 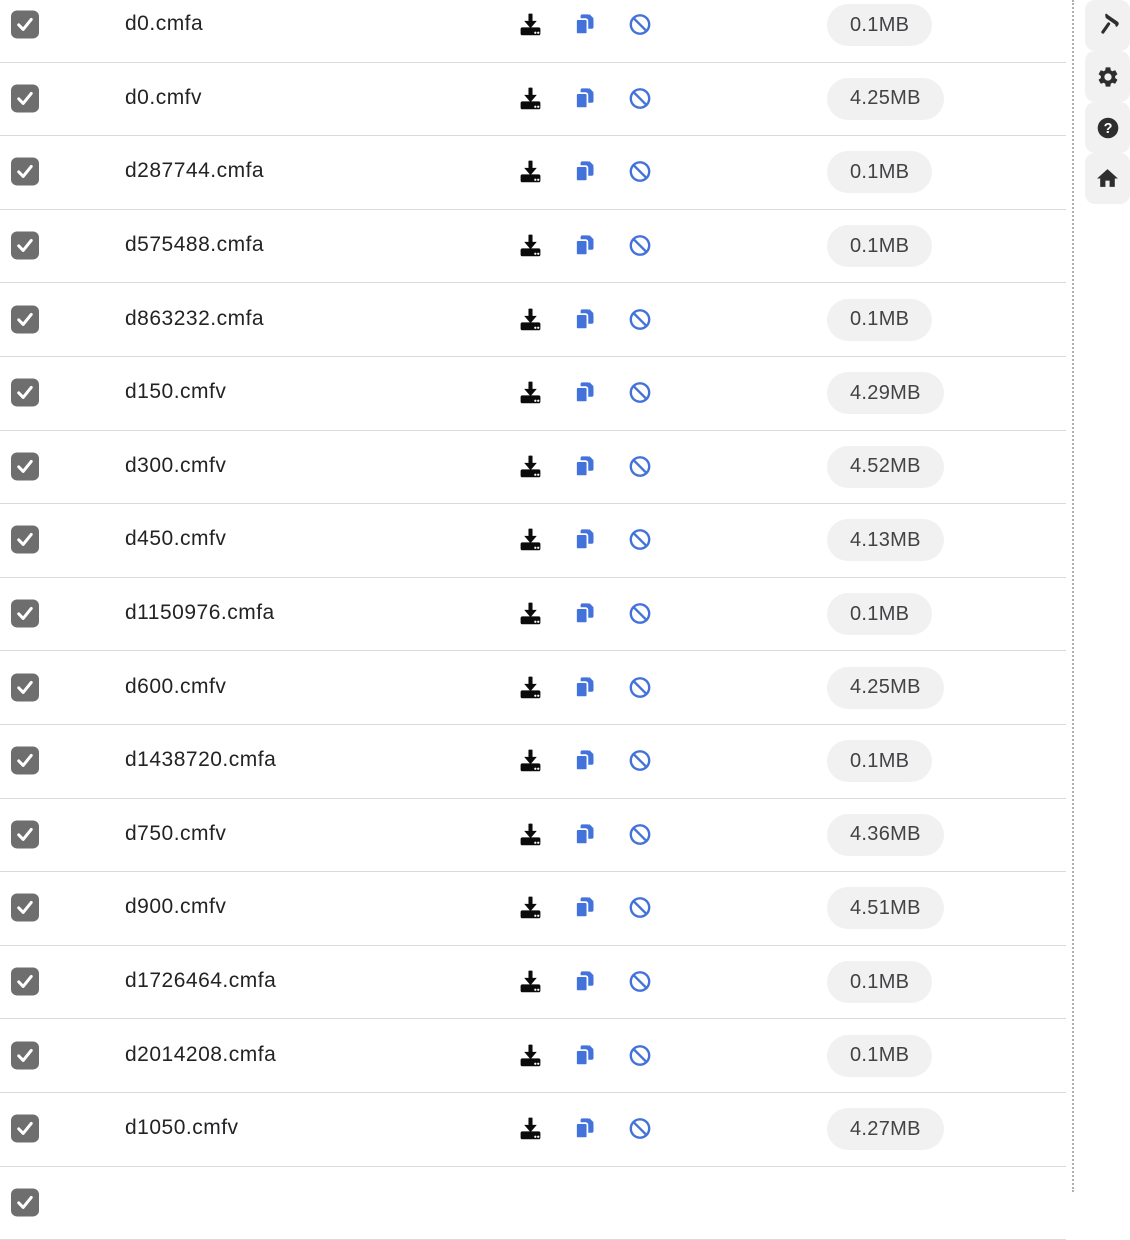 I want to click on home-button, so click(x=1107, y=178).